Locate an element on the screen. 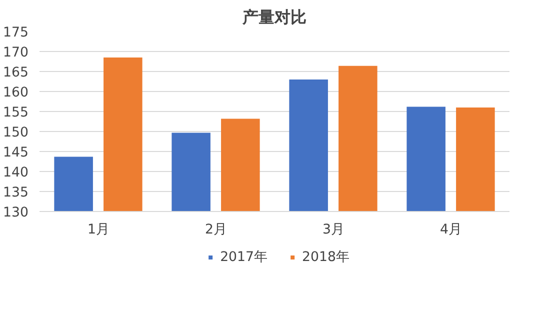 Image resolution: width=554 pixels, height=332 pixels. y-tick-label: 165 is located at coordinates (16, 73).